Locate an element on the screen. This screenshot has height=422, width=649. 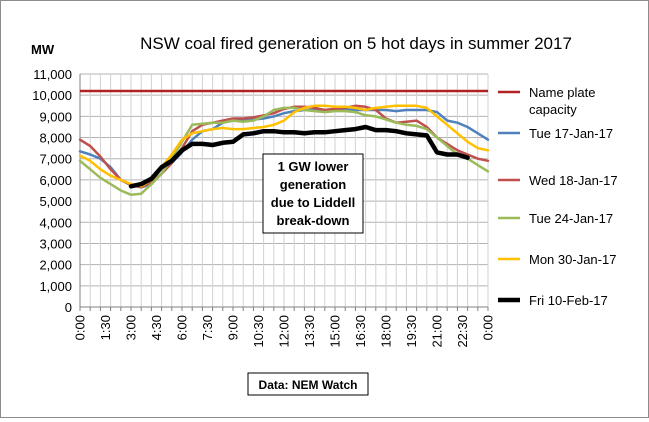
x-tick-label: 16:30 is located at coordinates (360, 331).